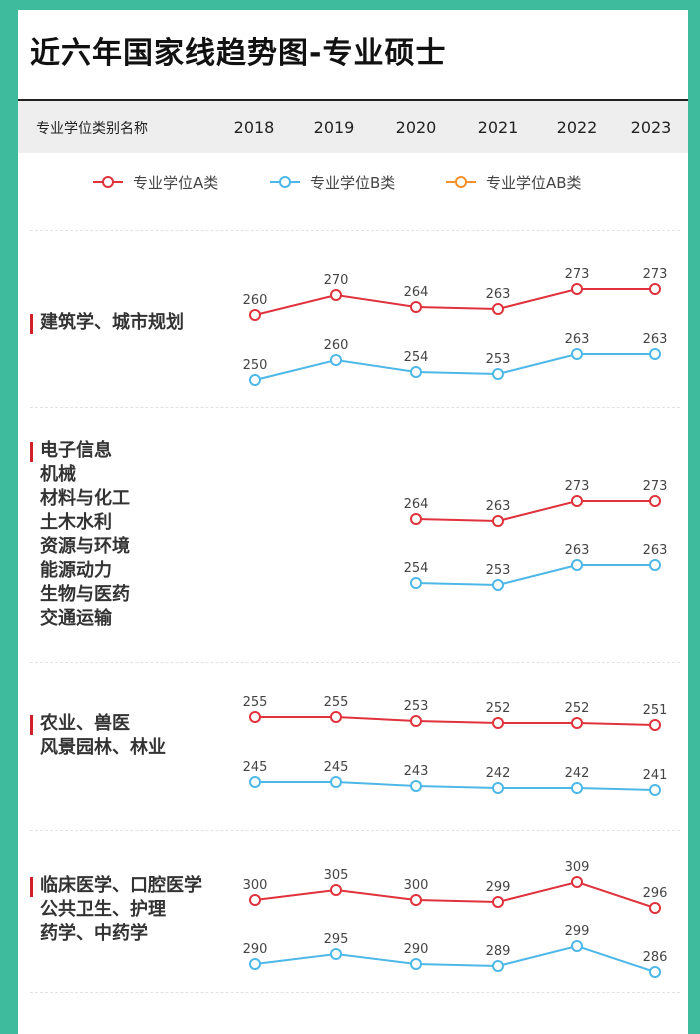 This screenshot has height=1034, width=700. I want to click on data-label: 243, so click(416, 771).